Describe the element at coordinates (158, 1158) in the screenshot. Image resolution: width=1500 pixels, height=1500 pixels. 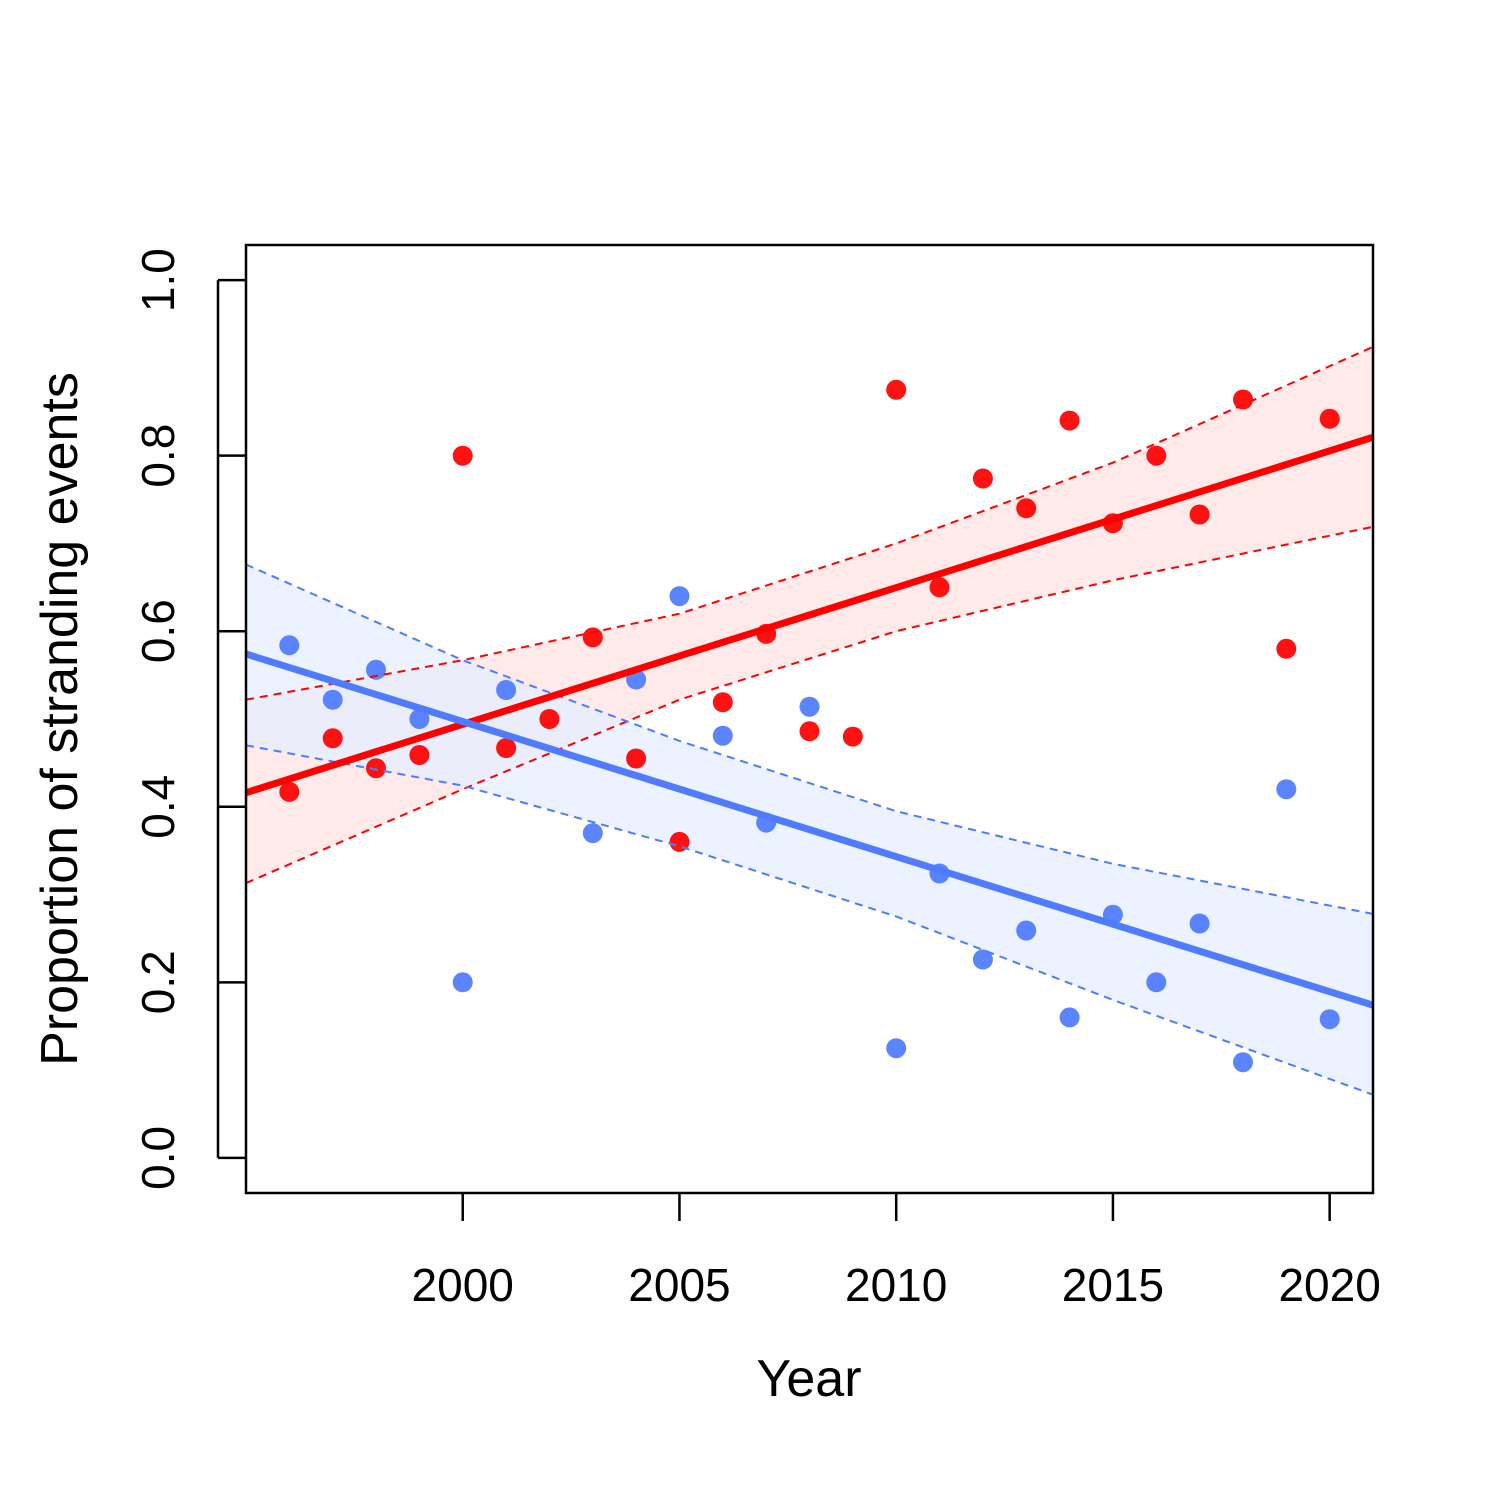
I see `y-tick-label: 0.0` at that location.